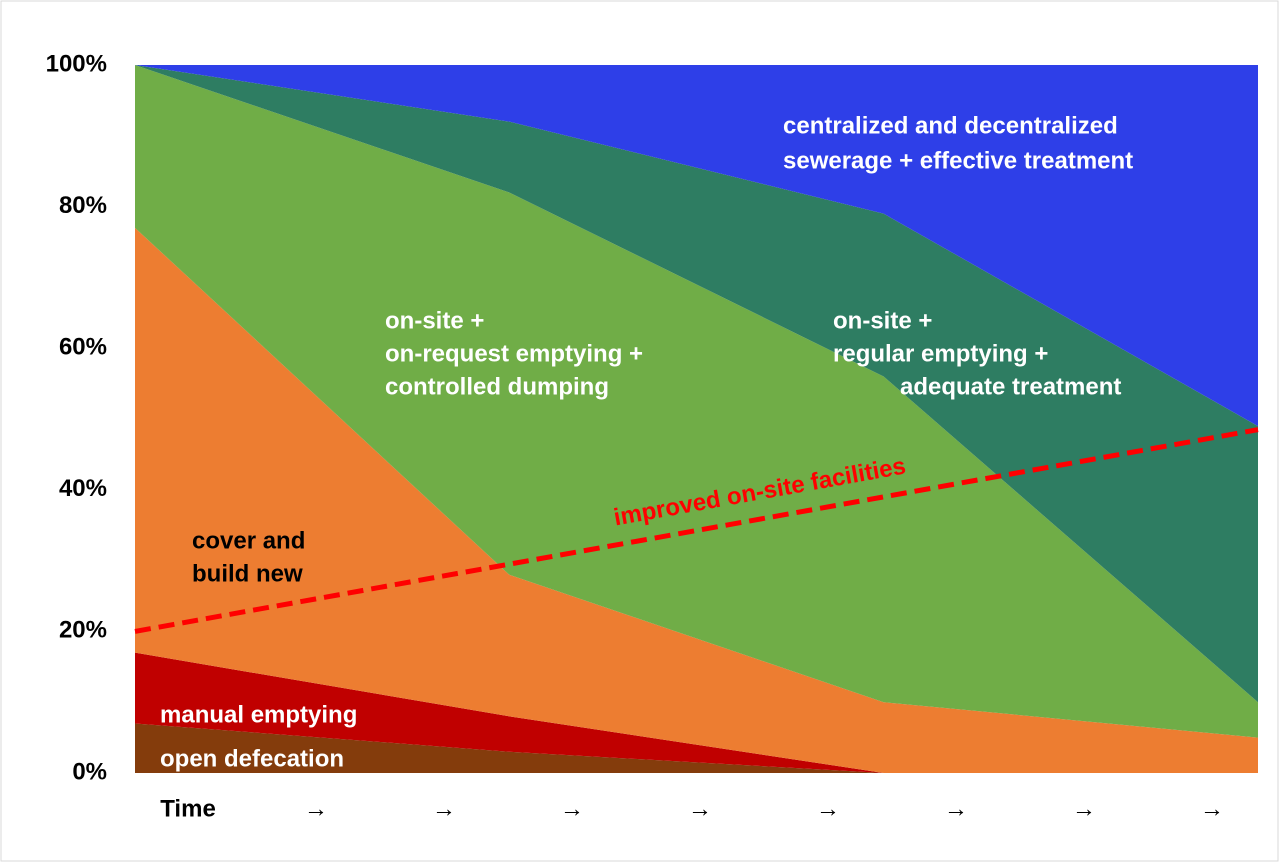 This screenshot has width=1280, height=863. What do you see at coordinates (76, 63) in the screenshot?
I see `y-tick-label: 100%` at bounding box center [76, 63].